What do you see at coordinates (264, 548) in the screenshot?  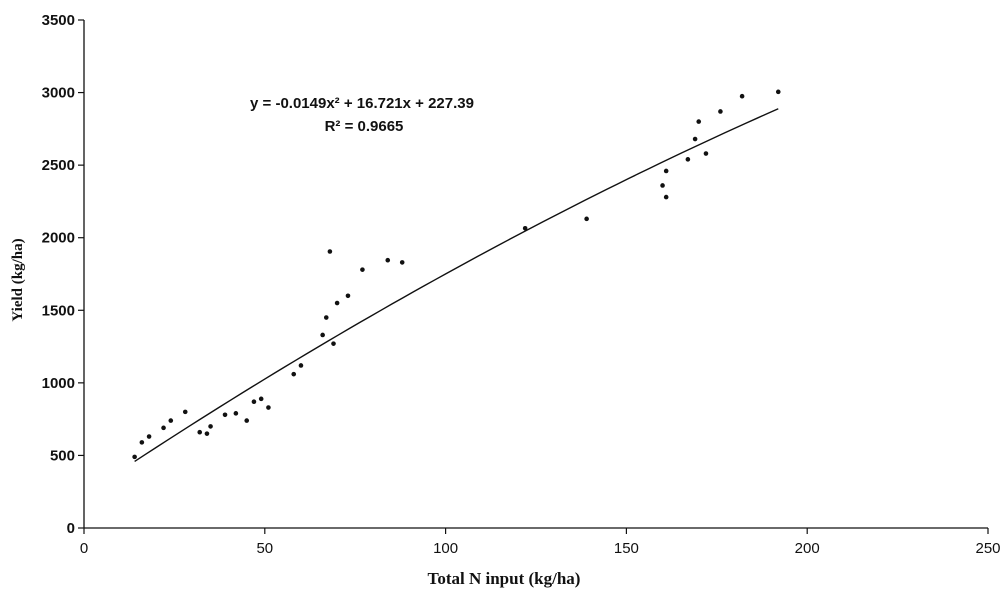 I see `x-tick-label: 50` at bounding box center [264, 548].